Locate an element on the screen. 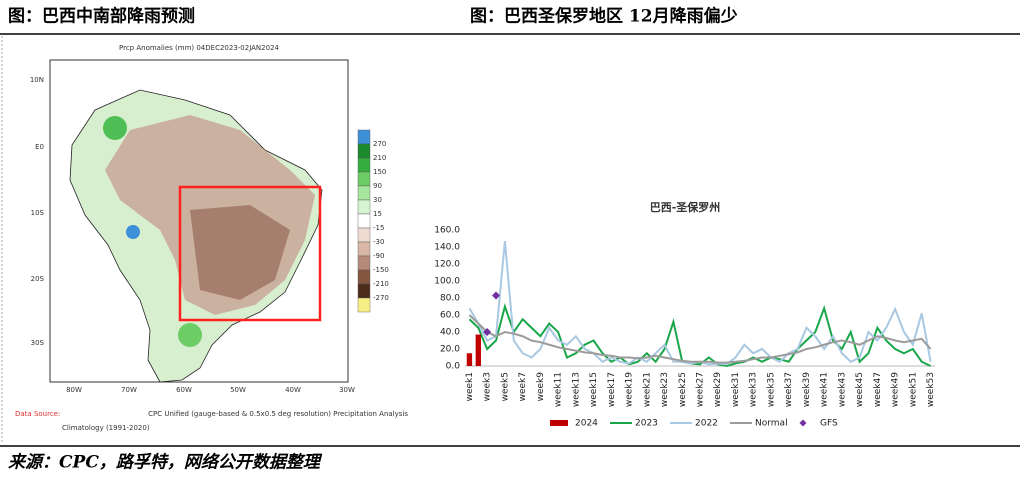 This screenshot has height=482, width=1020. x-tick-label: week9 is located at coordinates (541, 387).